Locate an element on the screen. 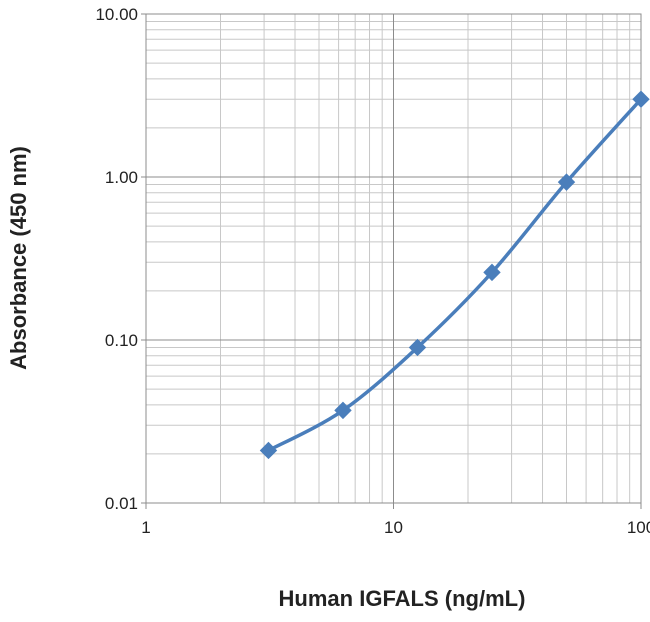 The height and width of the screenshot is (622, 650). x-tick-label: 10 is located at coordinates (393, 527).